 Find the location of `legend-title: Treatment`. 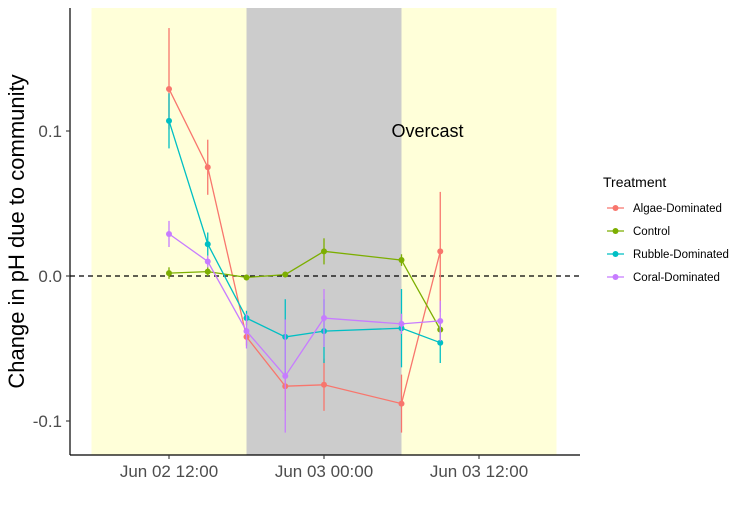

legend-title: Treatment is located at coordinates (634, 182).